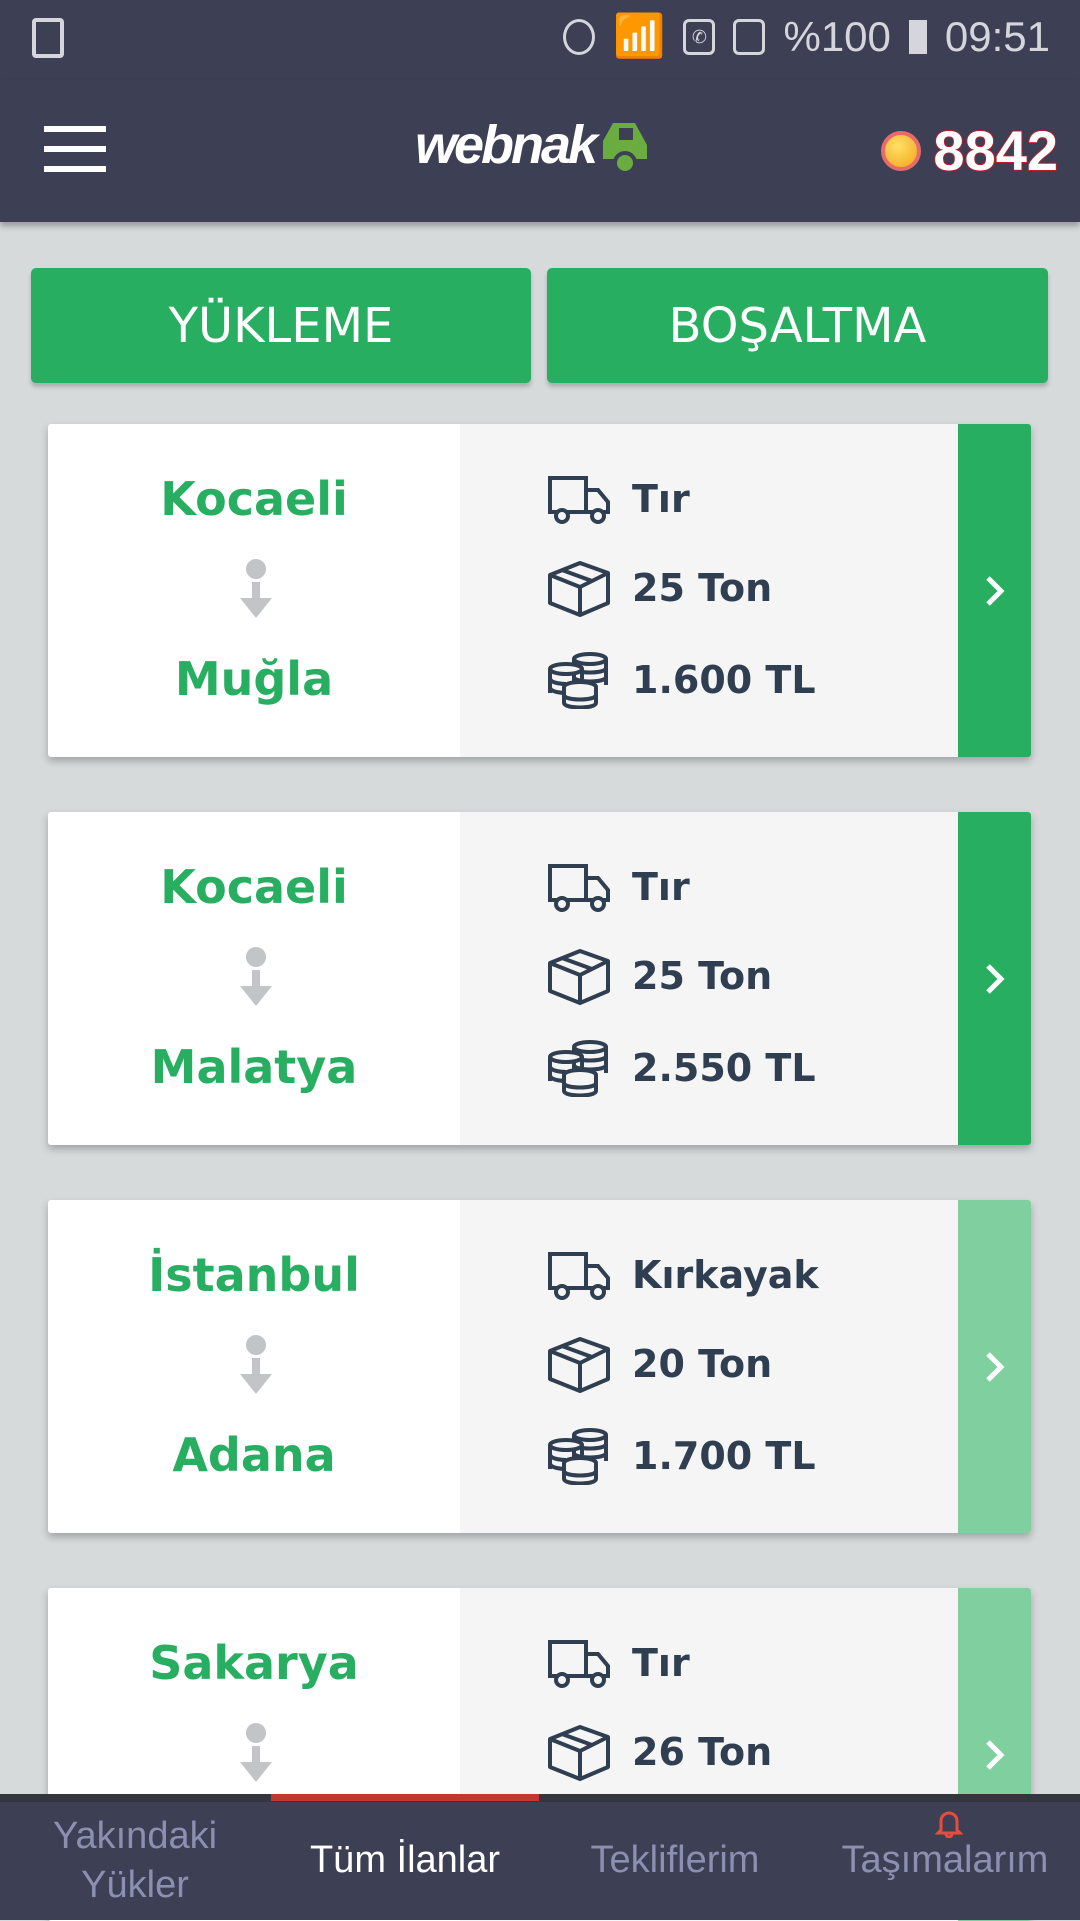  Describe the element at coordinates (749, 36) in the screenshot. I see `signal-icon` at that location.